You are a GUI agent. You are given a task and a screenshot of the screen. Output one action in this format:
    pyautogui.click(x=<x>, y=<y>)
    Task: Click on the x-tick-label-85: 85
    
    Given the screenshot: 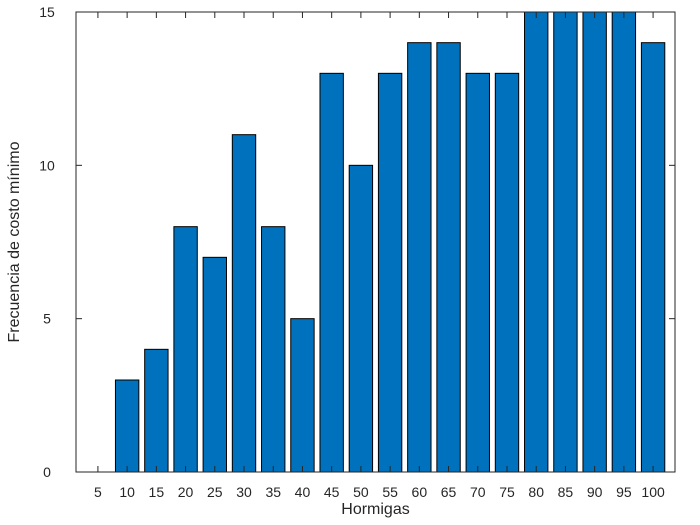 What is the action you would take?
    pyautogui.click(x=566, y=492)
    